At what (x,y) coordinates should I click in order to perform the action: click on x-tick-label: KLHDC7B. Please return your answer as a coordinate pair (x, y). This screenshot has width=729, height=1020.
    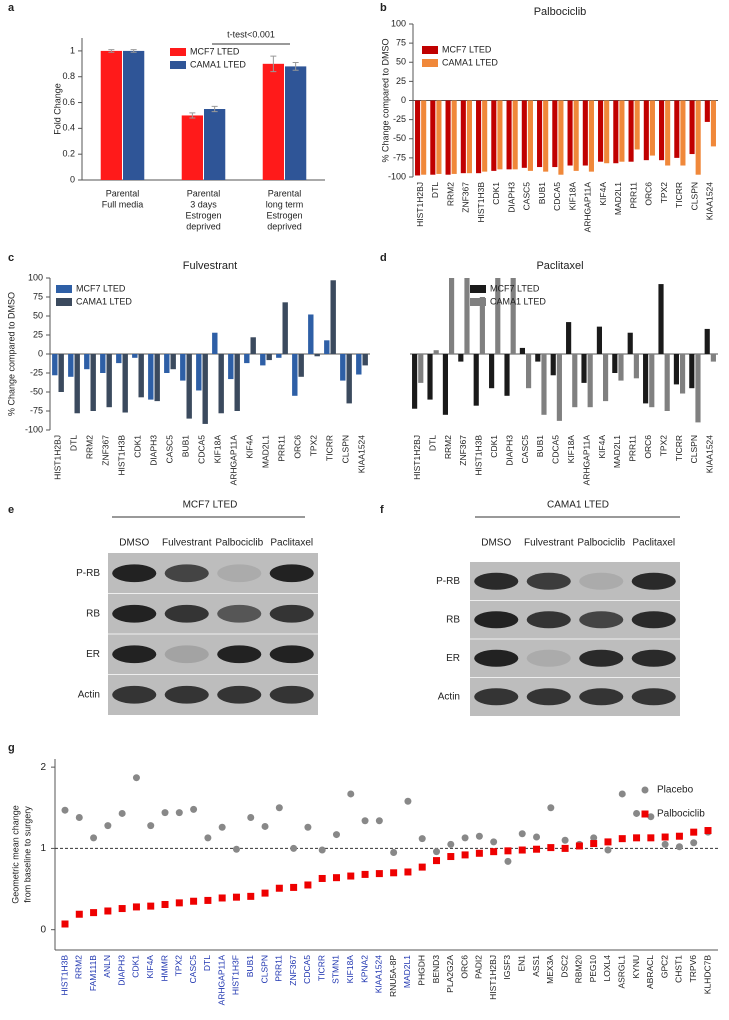
    Looking at the image, I should click on (707, 975).